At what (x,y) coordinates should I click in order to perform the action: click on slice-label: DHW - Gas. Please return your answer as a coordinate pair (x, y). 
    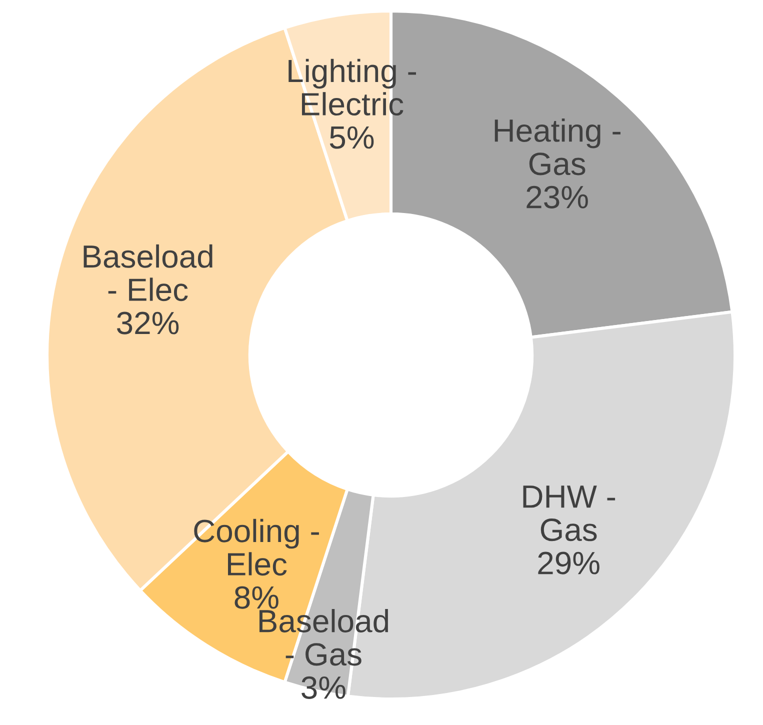
    Looking at the image, I should click on (569, 514).